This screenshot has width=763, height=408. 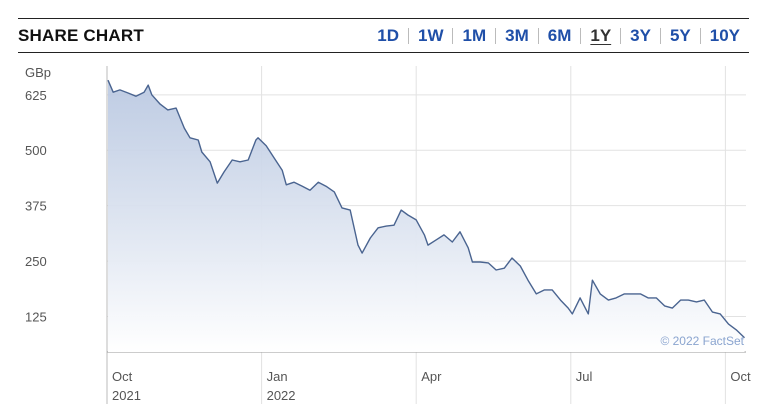 What do you see at coordinates (281, 395) in the screenshot?
I see `x-tick-year: 2022` at bounding box center [281, 395].